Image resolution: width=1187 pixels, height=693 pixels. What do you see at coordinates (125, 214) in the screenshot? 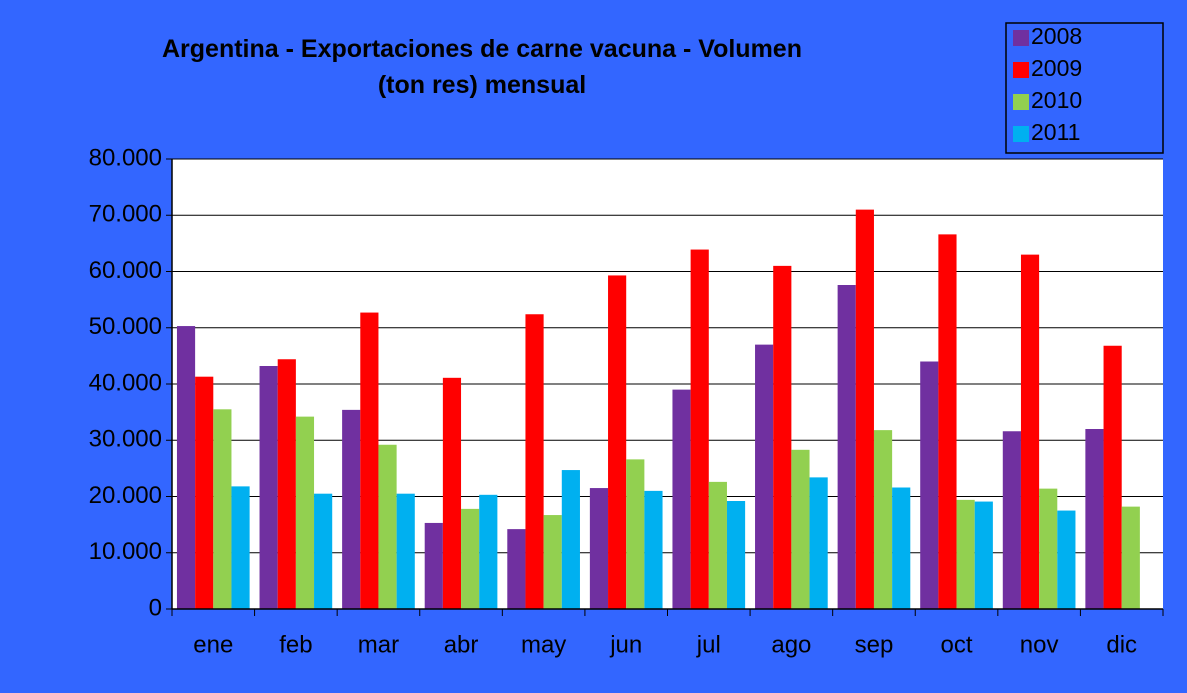
I see `y-tick-label: 70.000` at bounding box center [125, 214].